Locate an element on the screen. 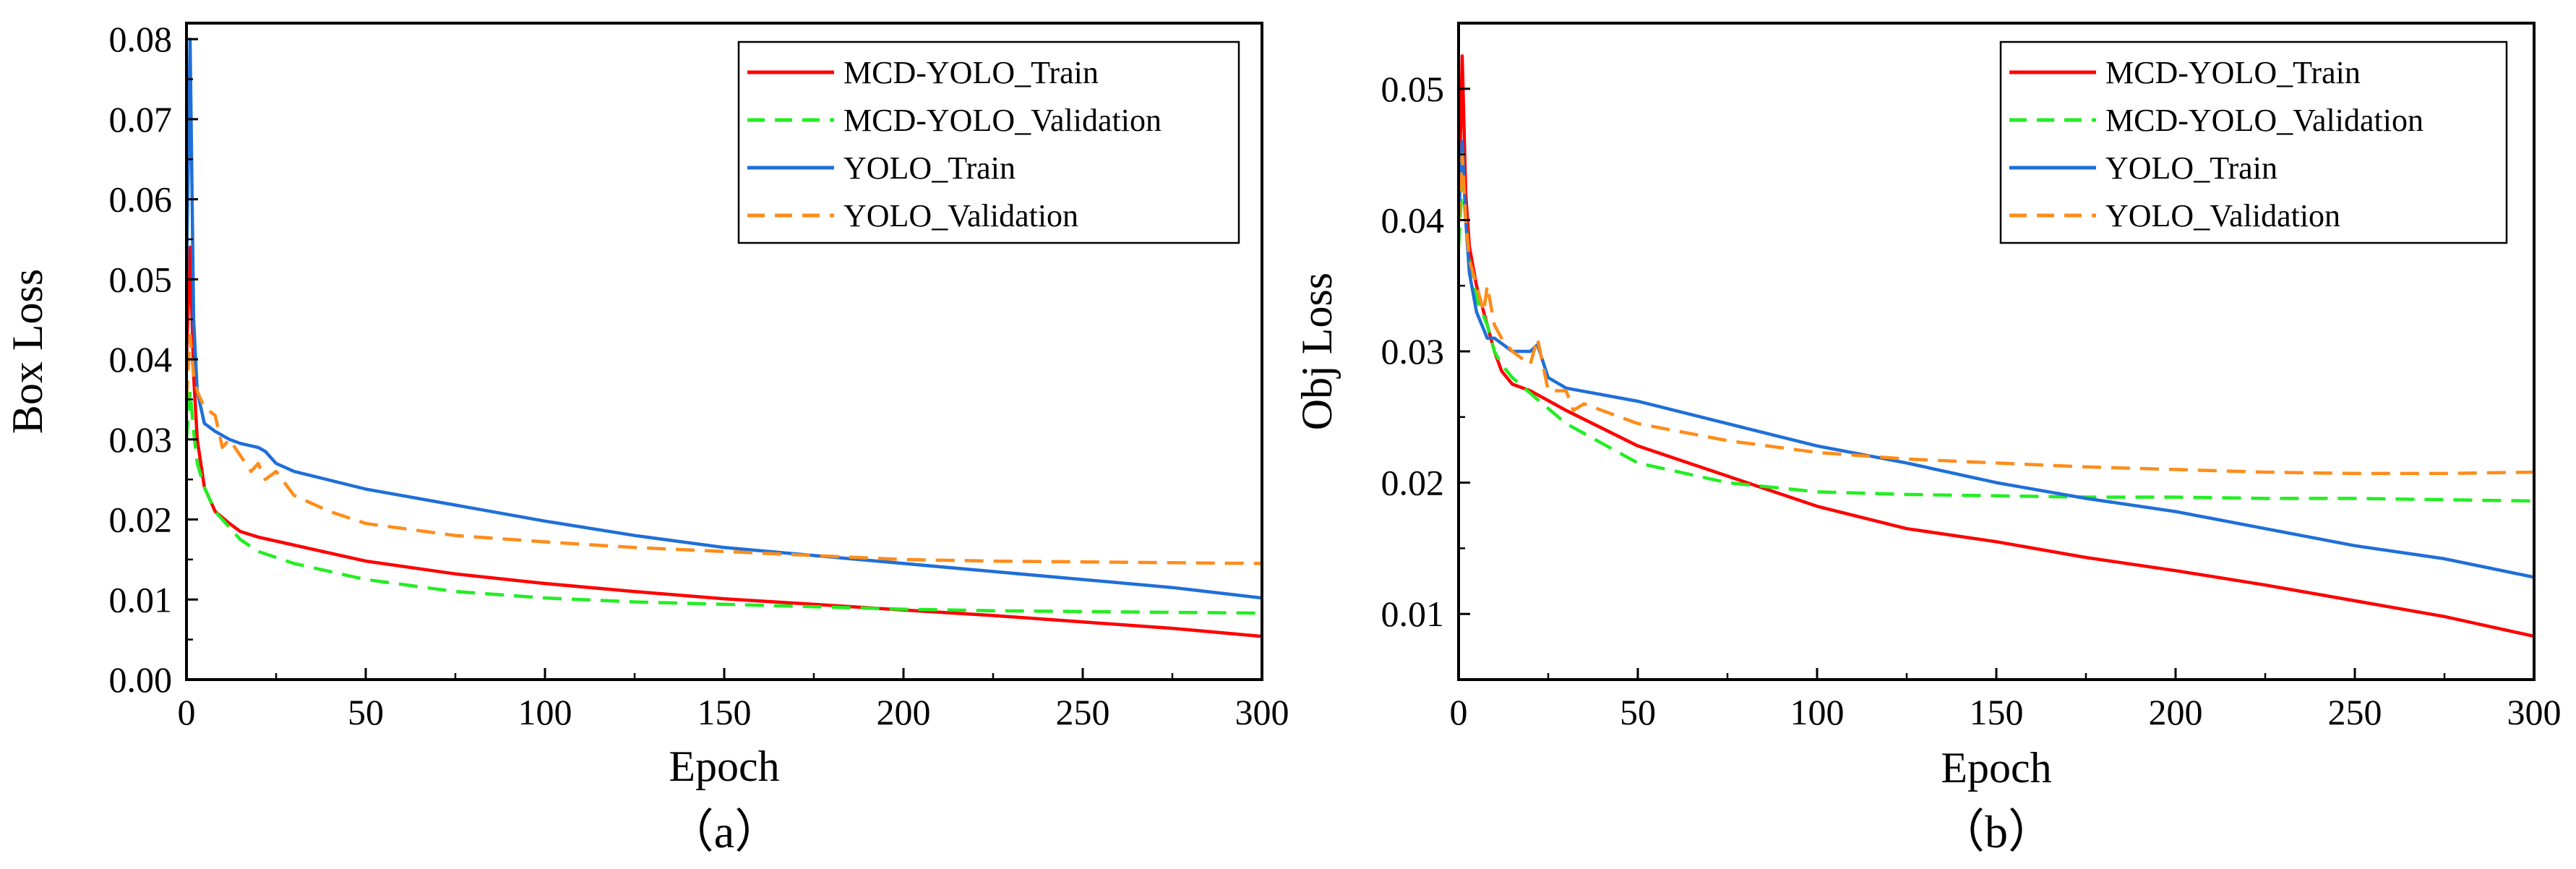  series-line-yolo-validation is located at coordinates (724, 449).